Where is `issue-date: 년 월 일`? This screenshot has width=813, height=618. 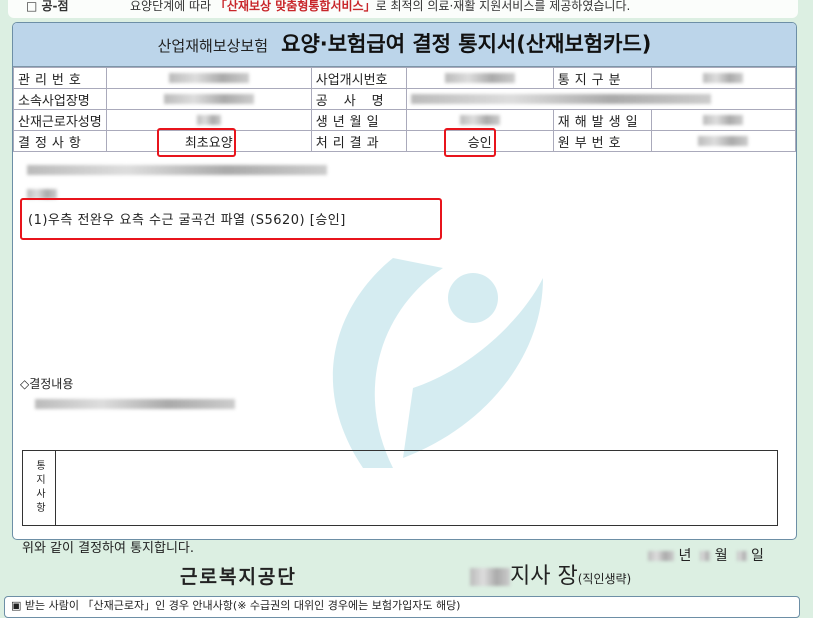
issue-date: 년 월 일 is located at coordinates (706, 555).